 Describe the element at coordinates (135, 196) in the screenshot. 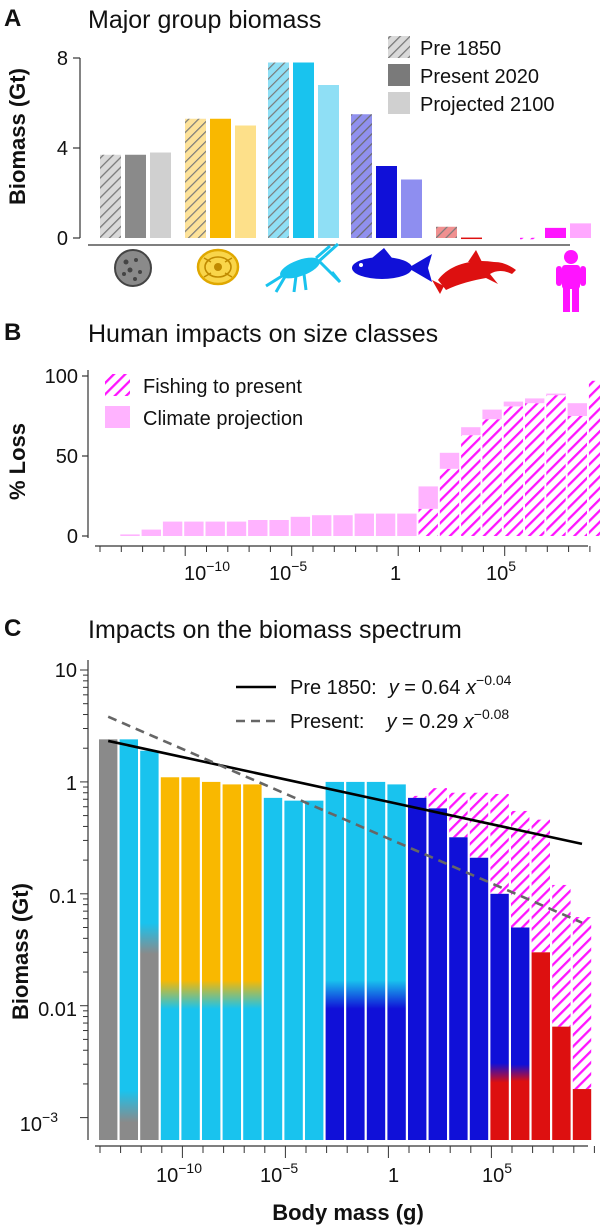

I see `bar-bacteria-present-2020` at that location.